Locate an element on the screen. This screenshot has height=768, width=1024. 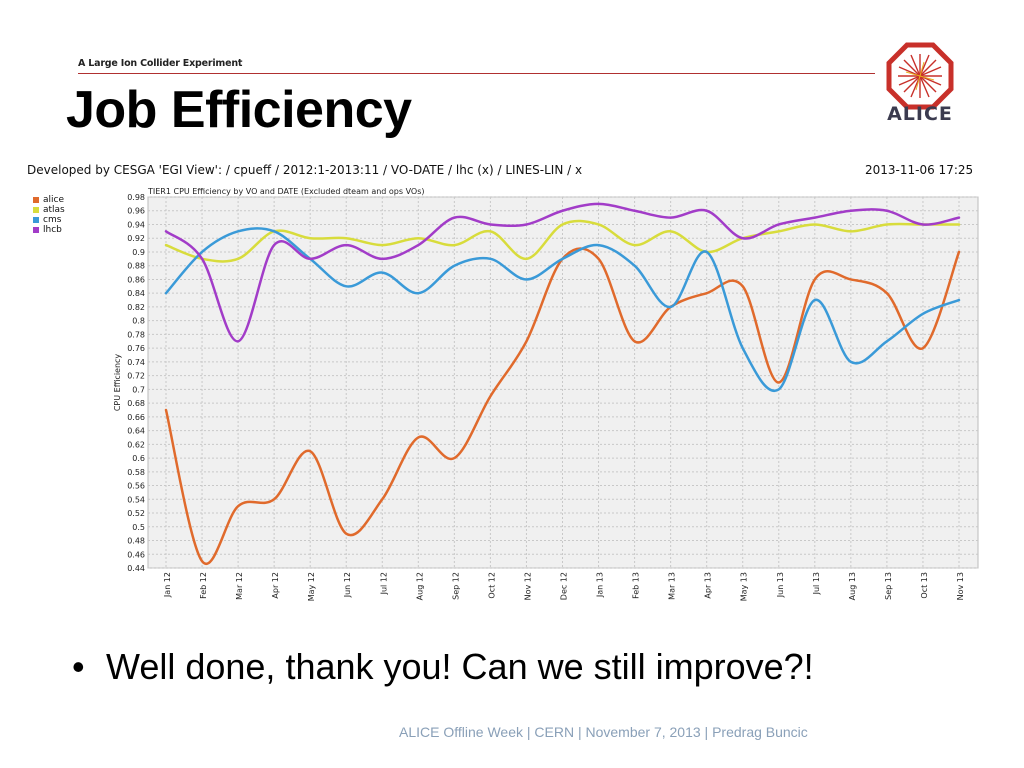
y-tick-label: 0.78 is located at coordinates (136, 334).